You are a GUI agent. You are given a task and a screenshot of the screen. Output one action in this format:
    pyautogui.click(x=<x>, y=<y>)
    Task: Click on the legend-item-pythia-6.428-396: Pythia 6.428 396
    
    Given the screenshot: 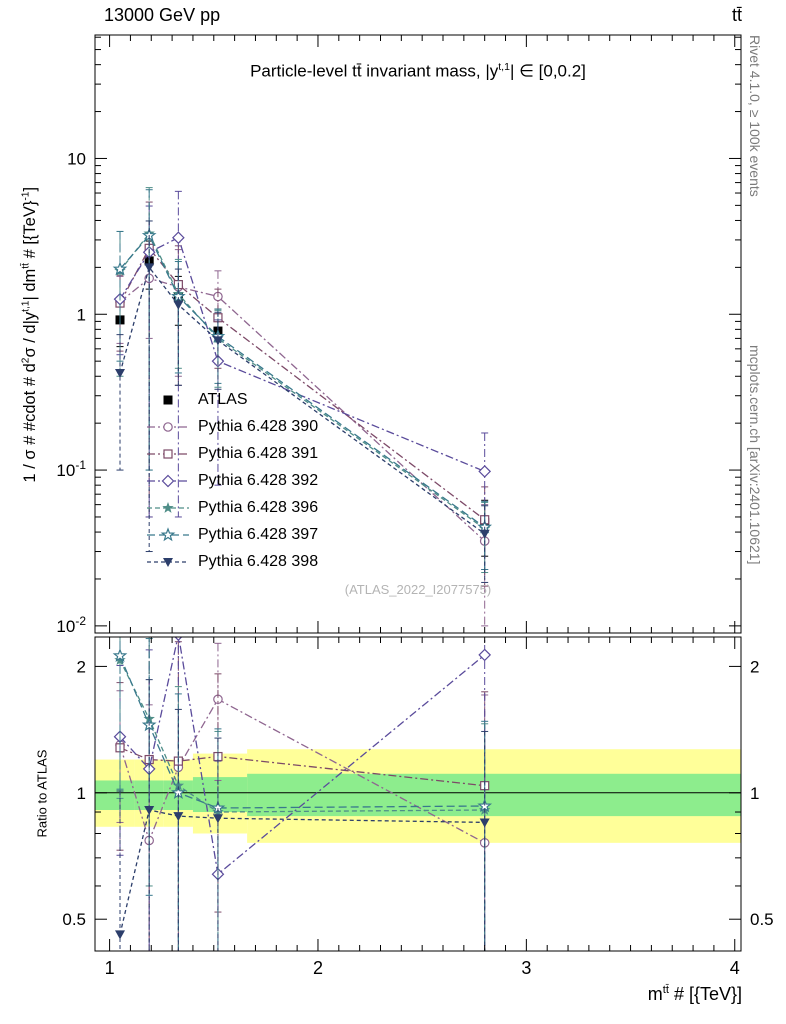 What is the action you would take?
    pyautogui.click(x=232, y=507)
    